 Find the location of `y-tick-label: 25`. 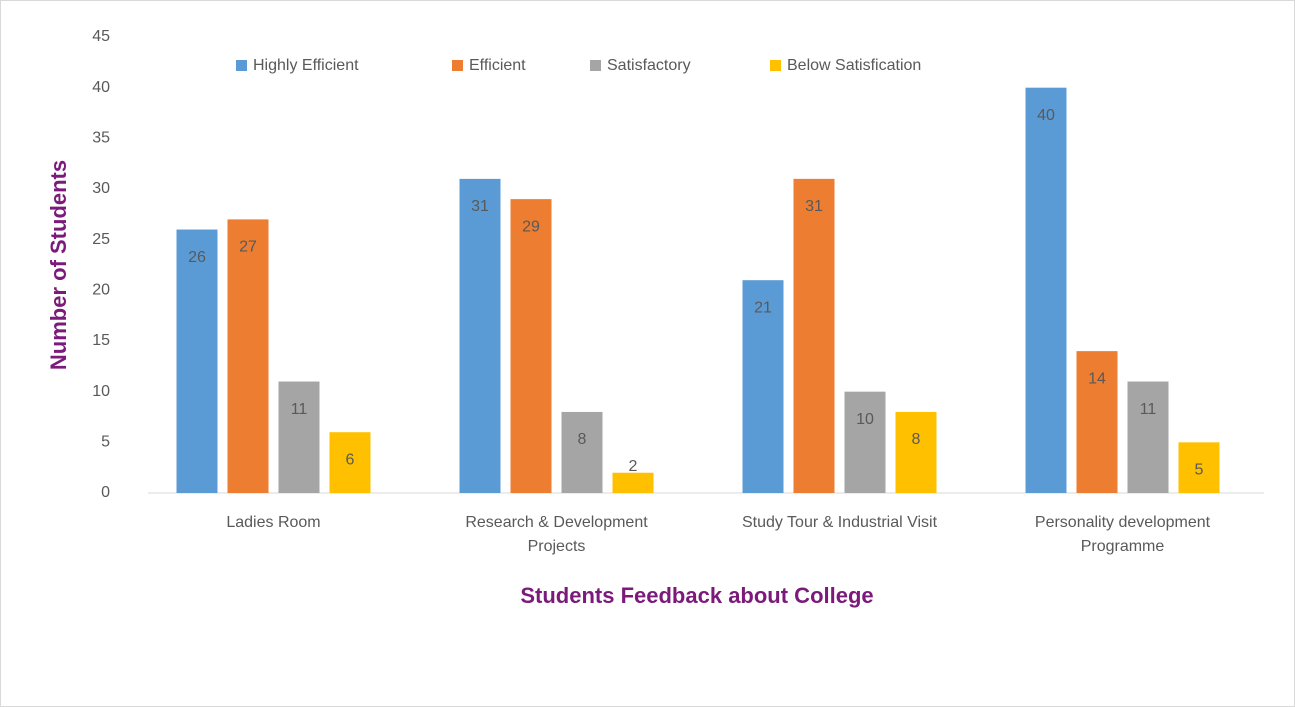

y-tick-label: 25 is located at coordinates (101, 239).